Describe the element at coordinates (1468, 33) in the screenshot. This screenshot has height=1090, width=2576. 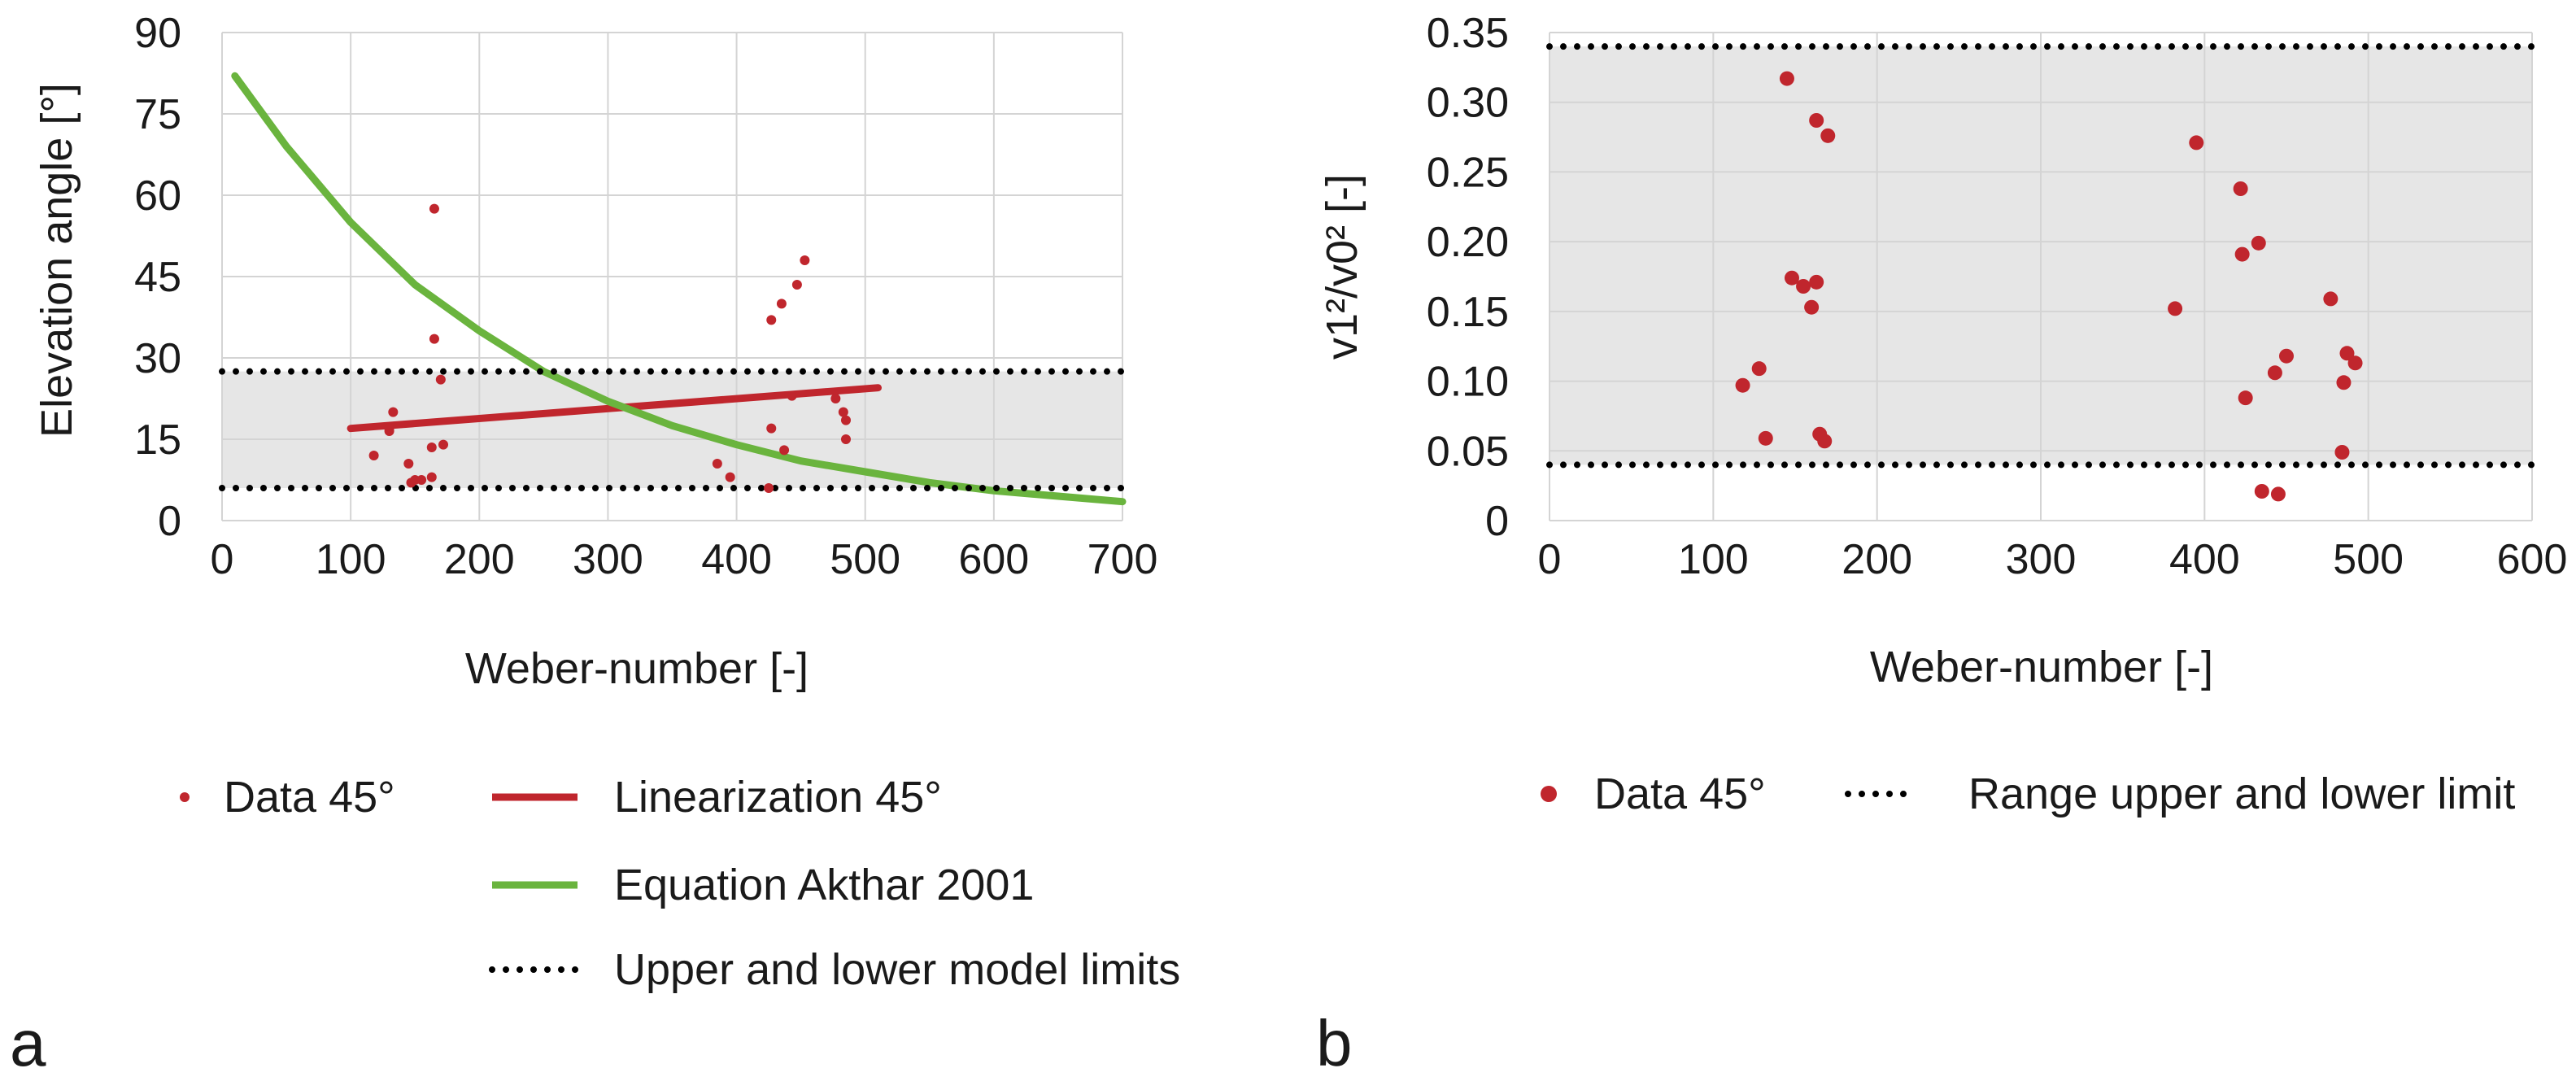
I see `y-tick-label: 0.35` at that location.